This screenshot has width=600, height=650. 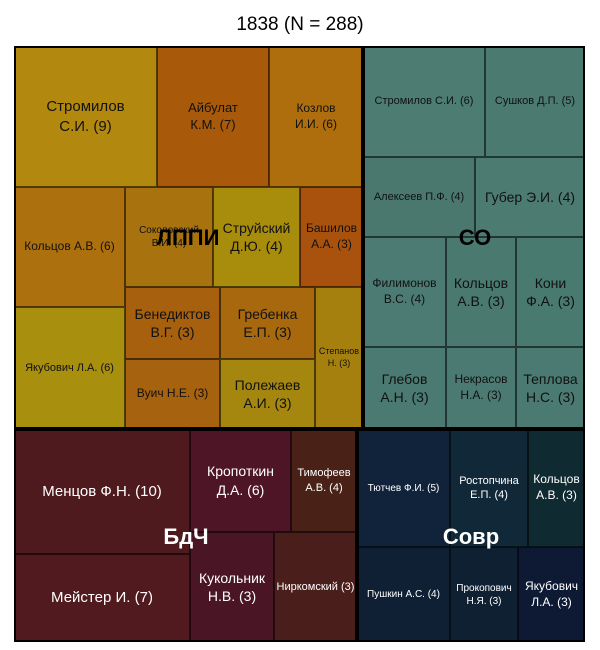 I want to click on treemap-tile: Теплова Н.С. (3), so click(x=550, y=388).